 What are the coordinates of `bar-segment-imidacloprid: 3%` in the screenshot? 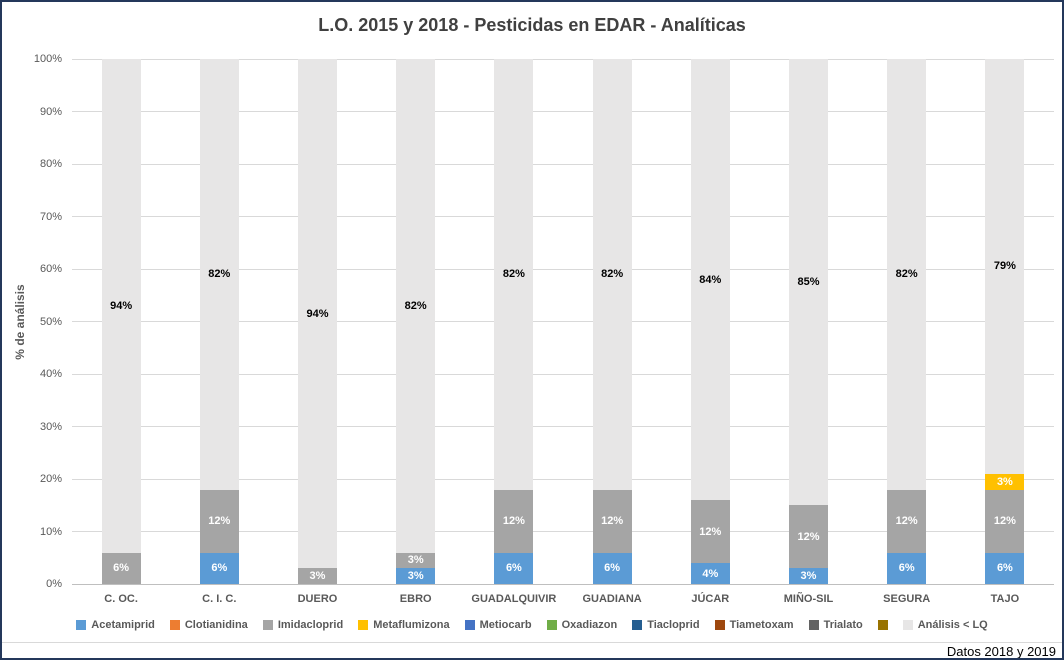 It's located at (317, 576).